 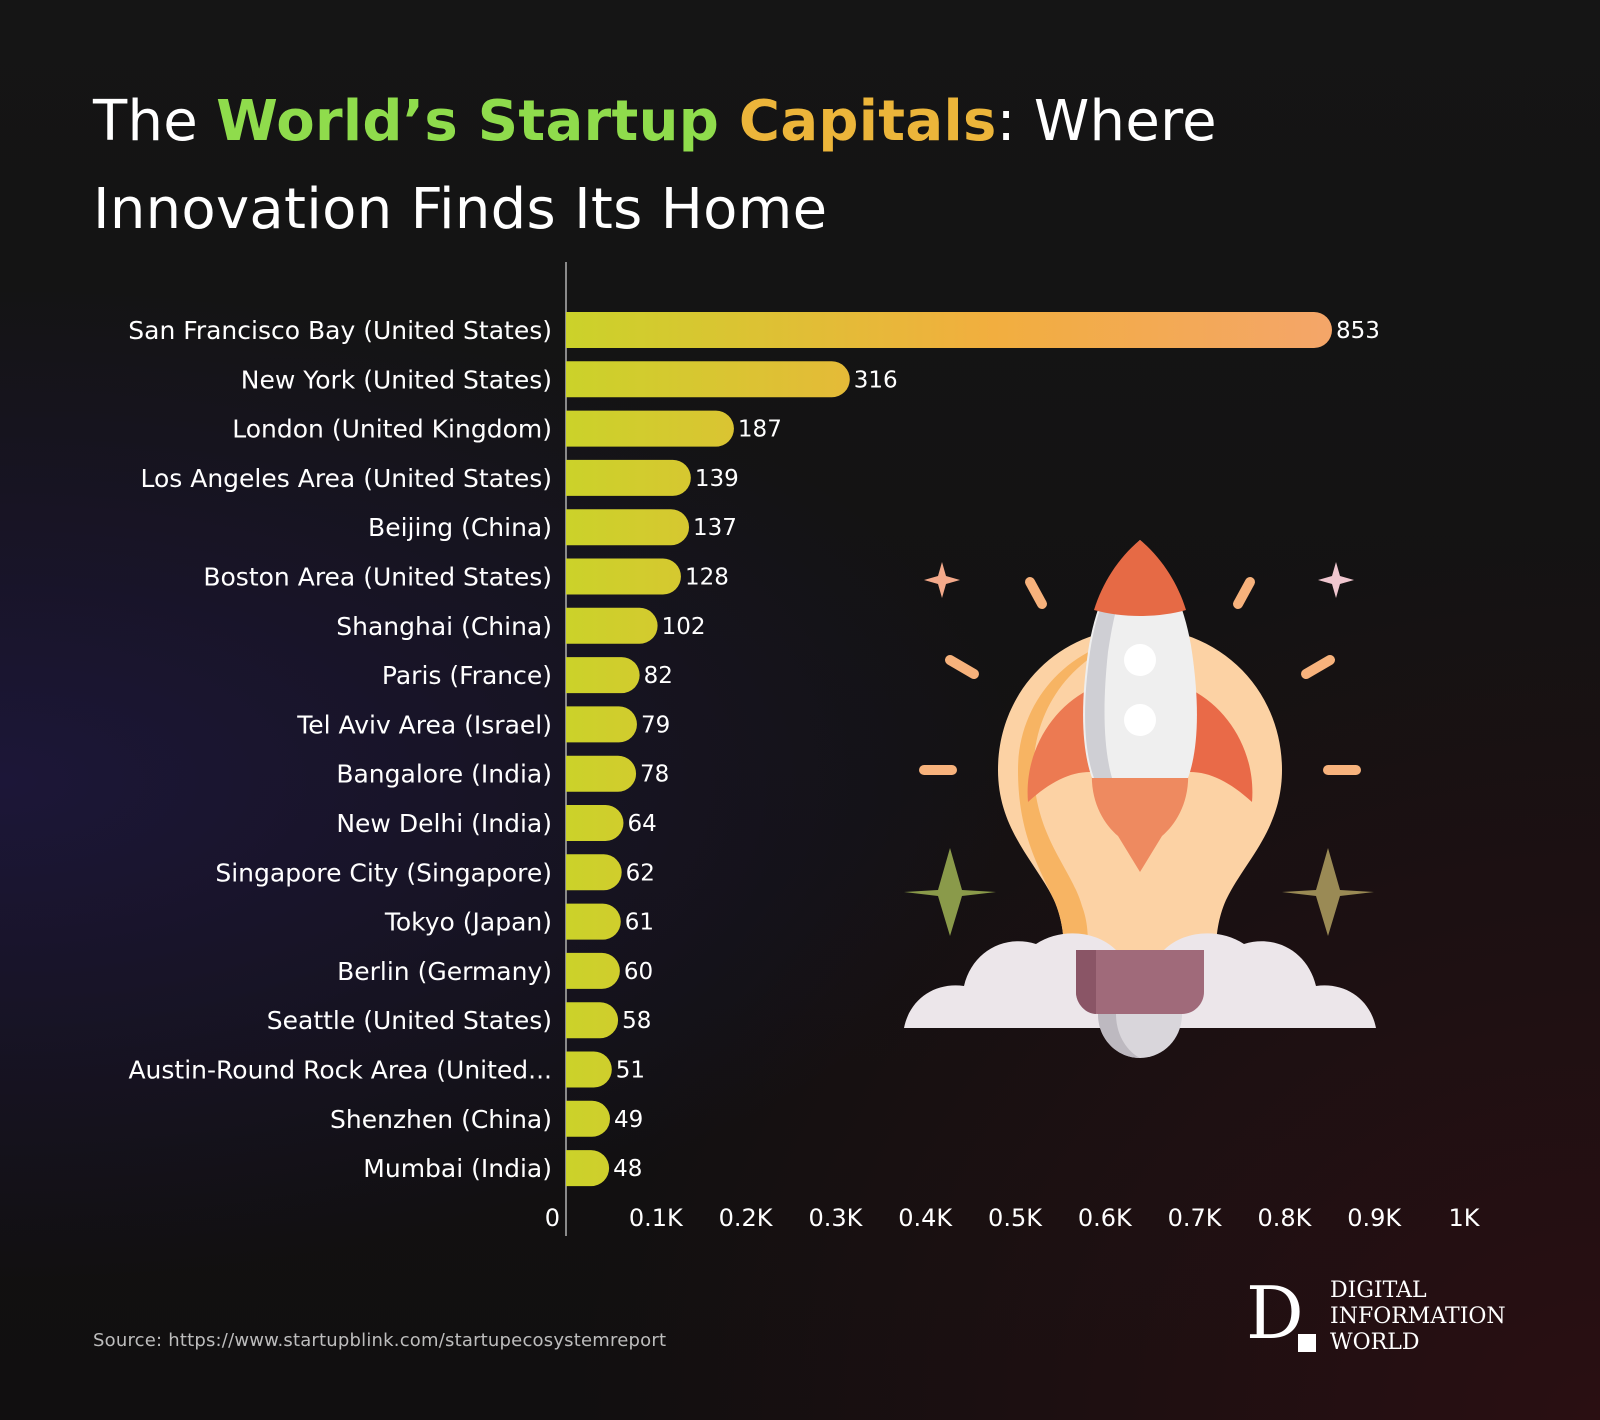 What do you see at coordinates (1378, 1290) in the screenshot?
I see `brand-line-1: DIGITAL` at bounding box center [1378, 1290].